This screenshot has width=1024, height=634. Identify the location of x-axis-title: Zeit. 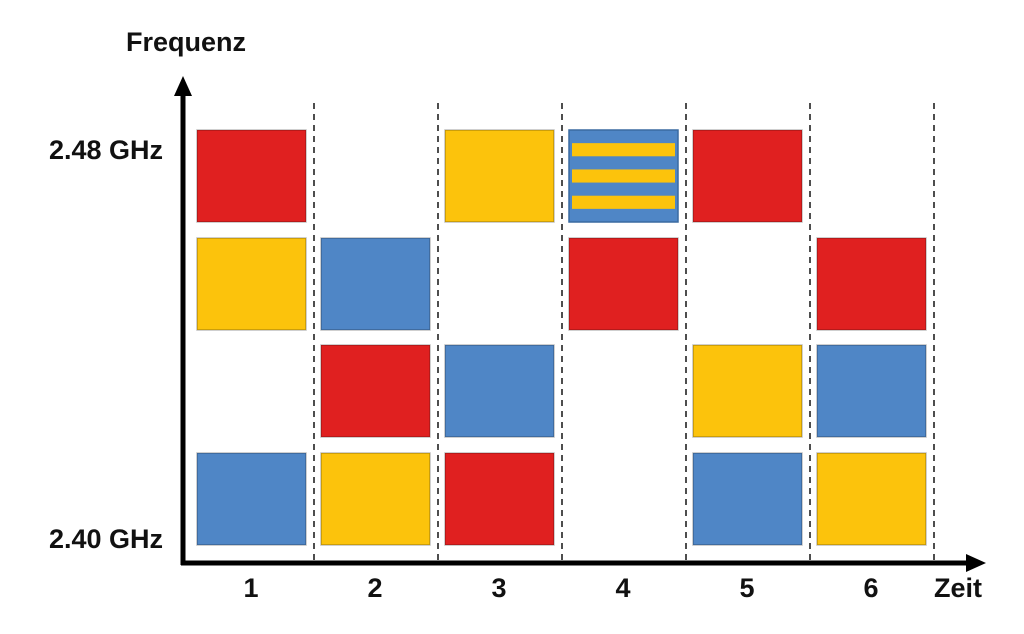
(958, 588).